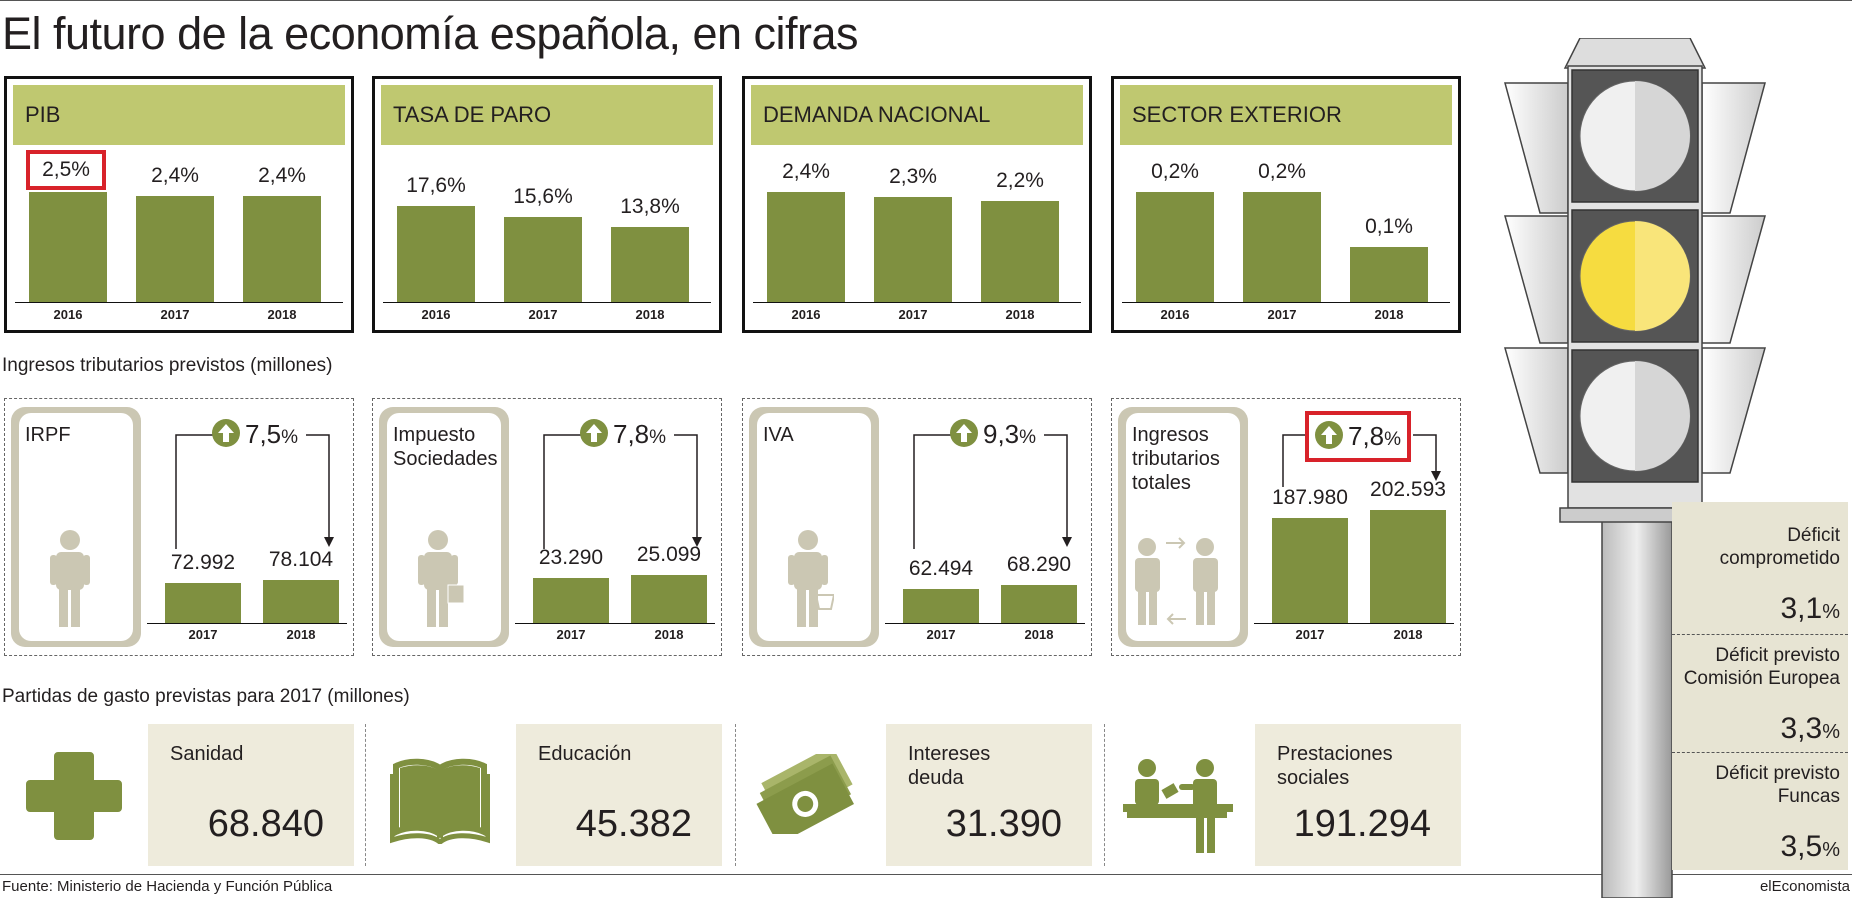 This screenshot has height=902, width=1852. I want to click on tax-panel: IVA 62.494 2017 68.290 2018 9,3%, so click(917, 527).